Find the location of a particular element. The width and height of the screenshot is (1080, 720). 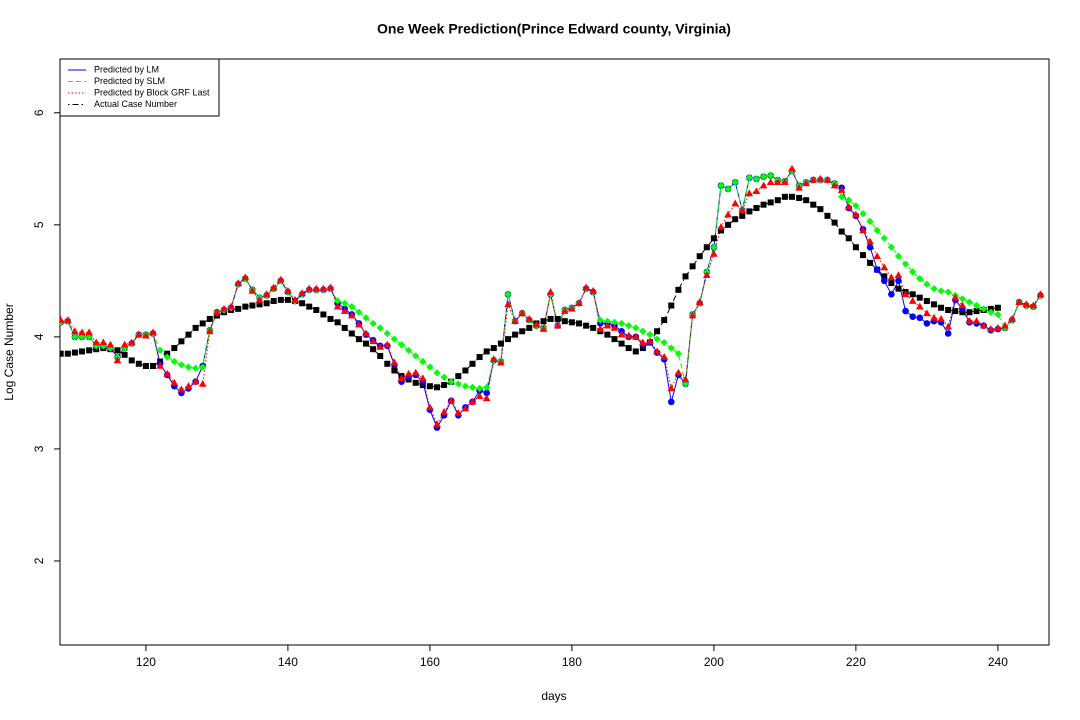

y-tick-label: 2 is located at coordinates (39, 560).